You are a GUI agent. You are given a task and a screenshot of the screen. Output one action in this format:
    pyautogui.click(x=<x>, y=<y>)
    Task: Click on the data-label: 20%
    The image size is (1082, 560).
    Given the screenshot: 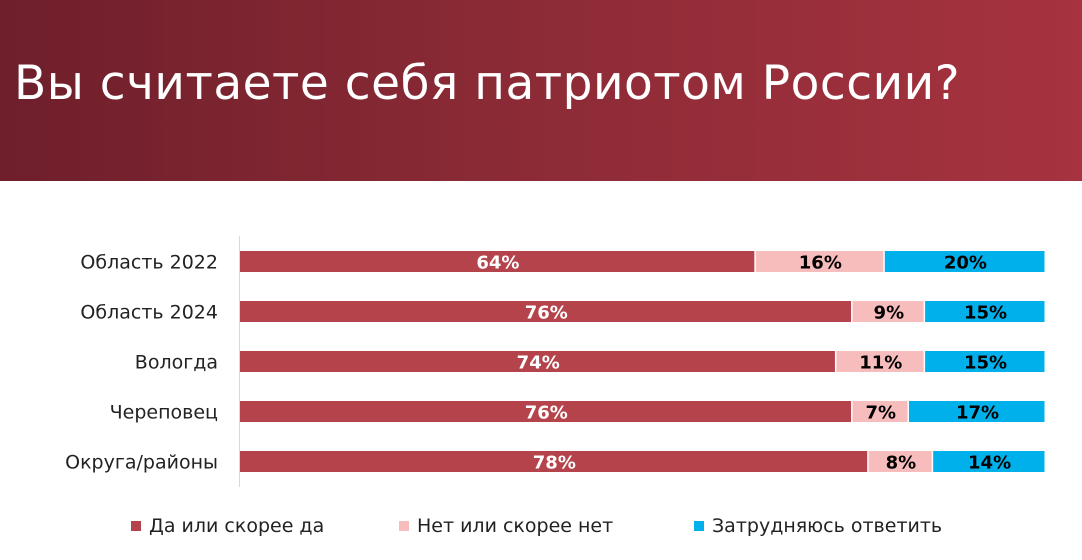 What is the action you would take?
    pyautogui.click(x=965, y=263)
    